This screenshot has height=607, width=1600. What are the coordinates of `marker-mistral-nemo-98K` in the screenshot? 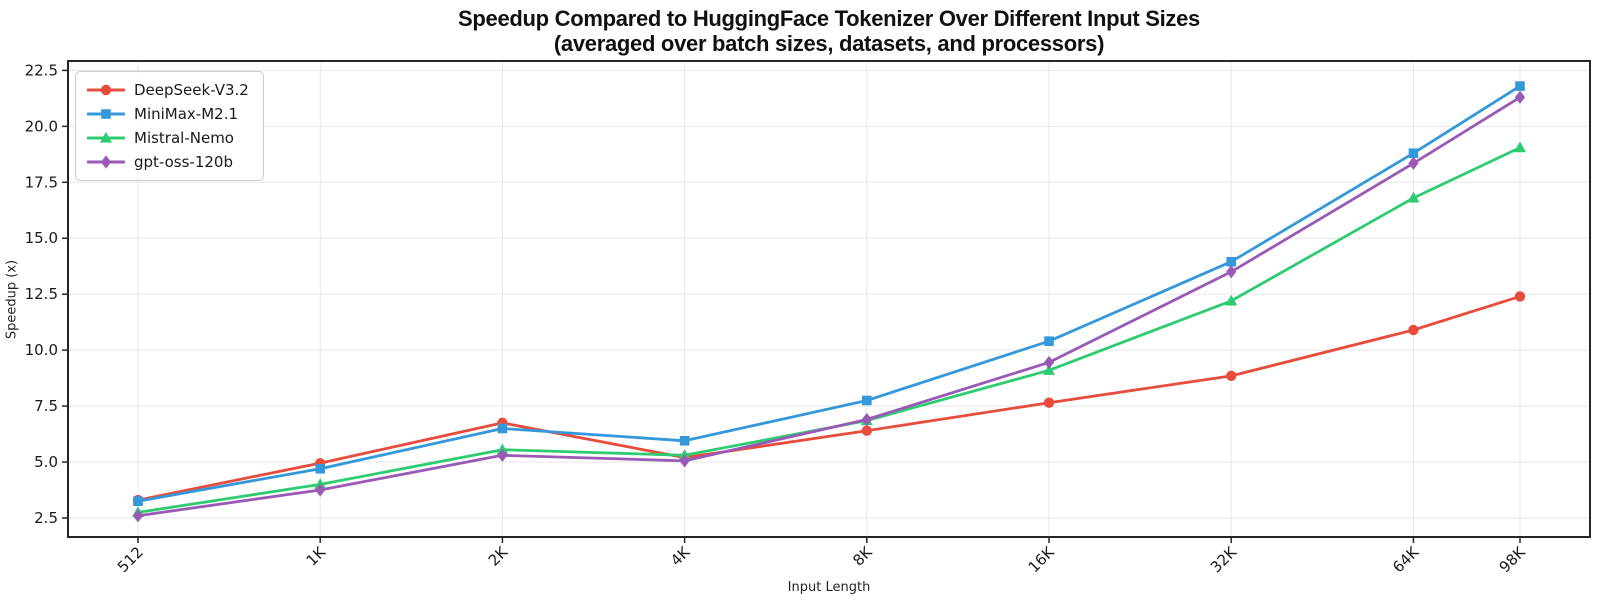 It's located at (1520, 147).